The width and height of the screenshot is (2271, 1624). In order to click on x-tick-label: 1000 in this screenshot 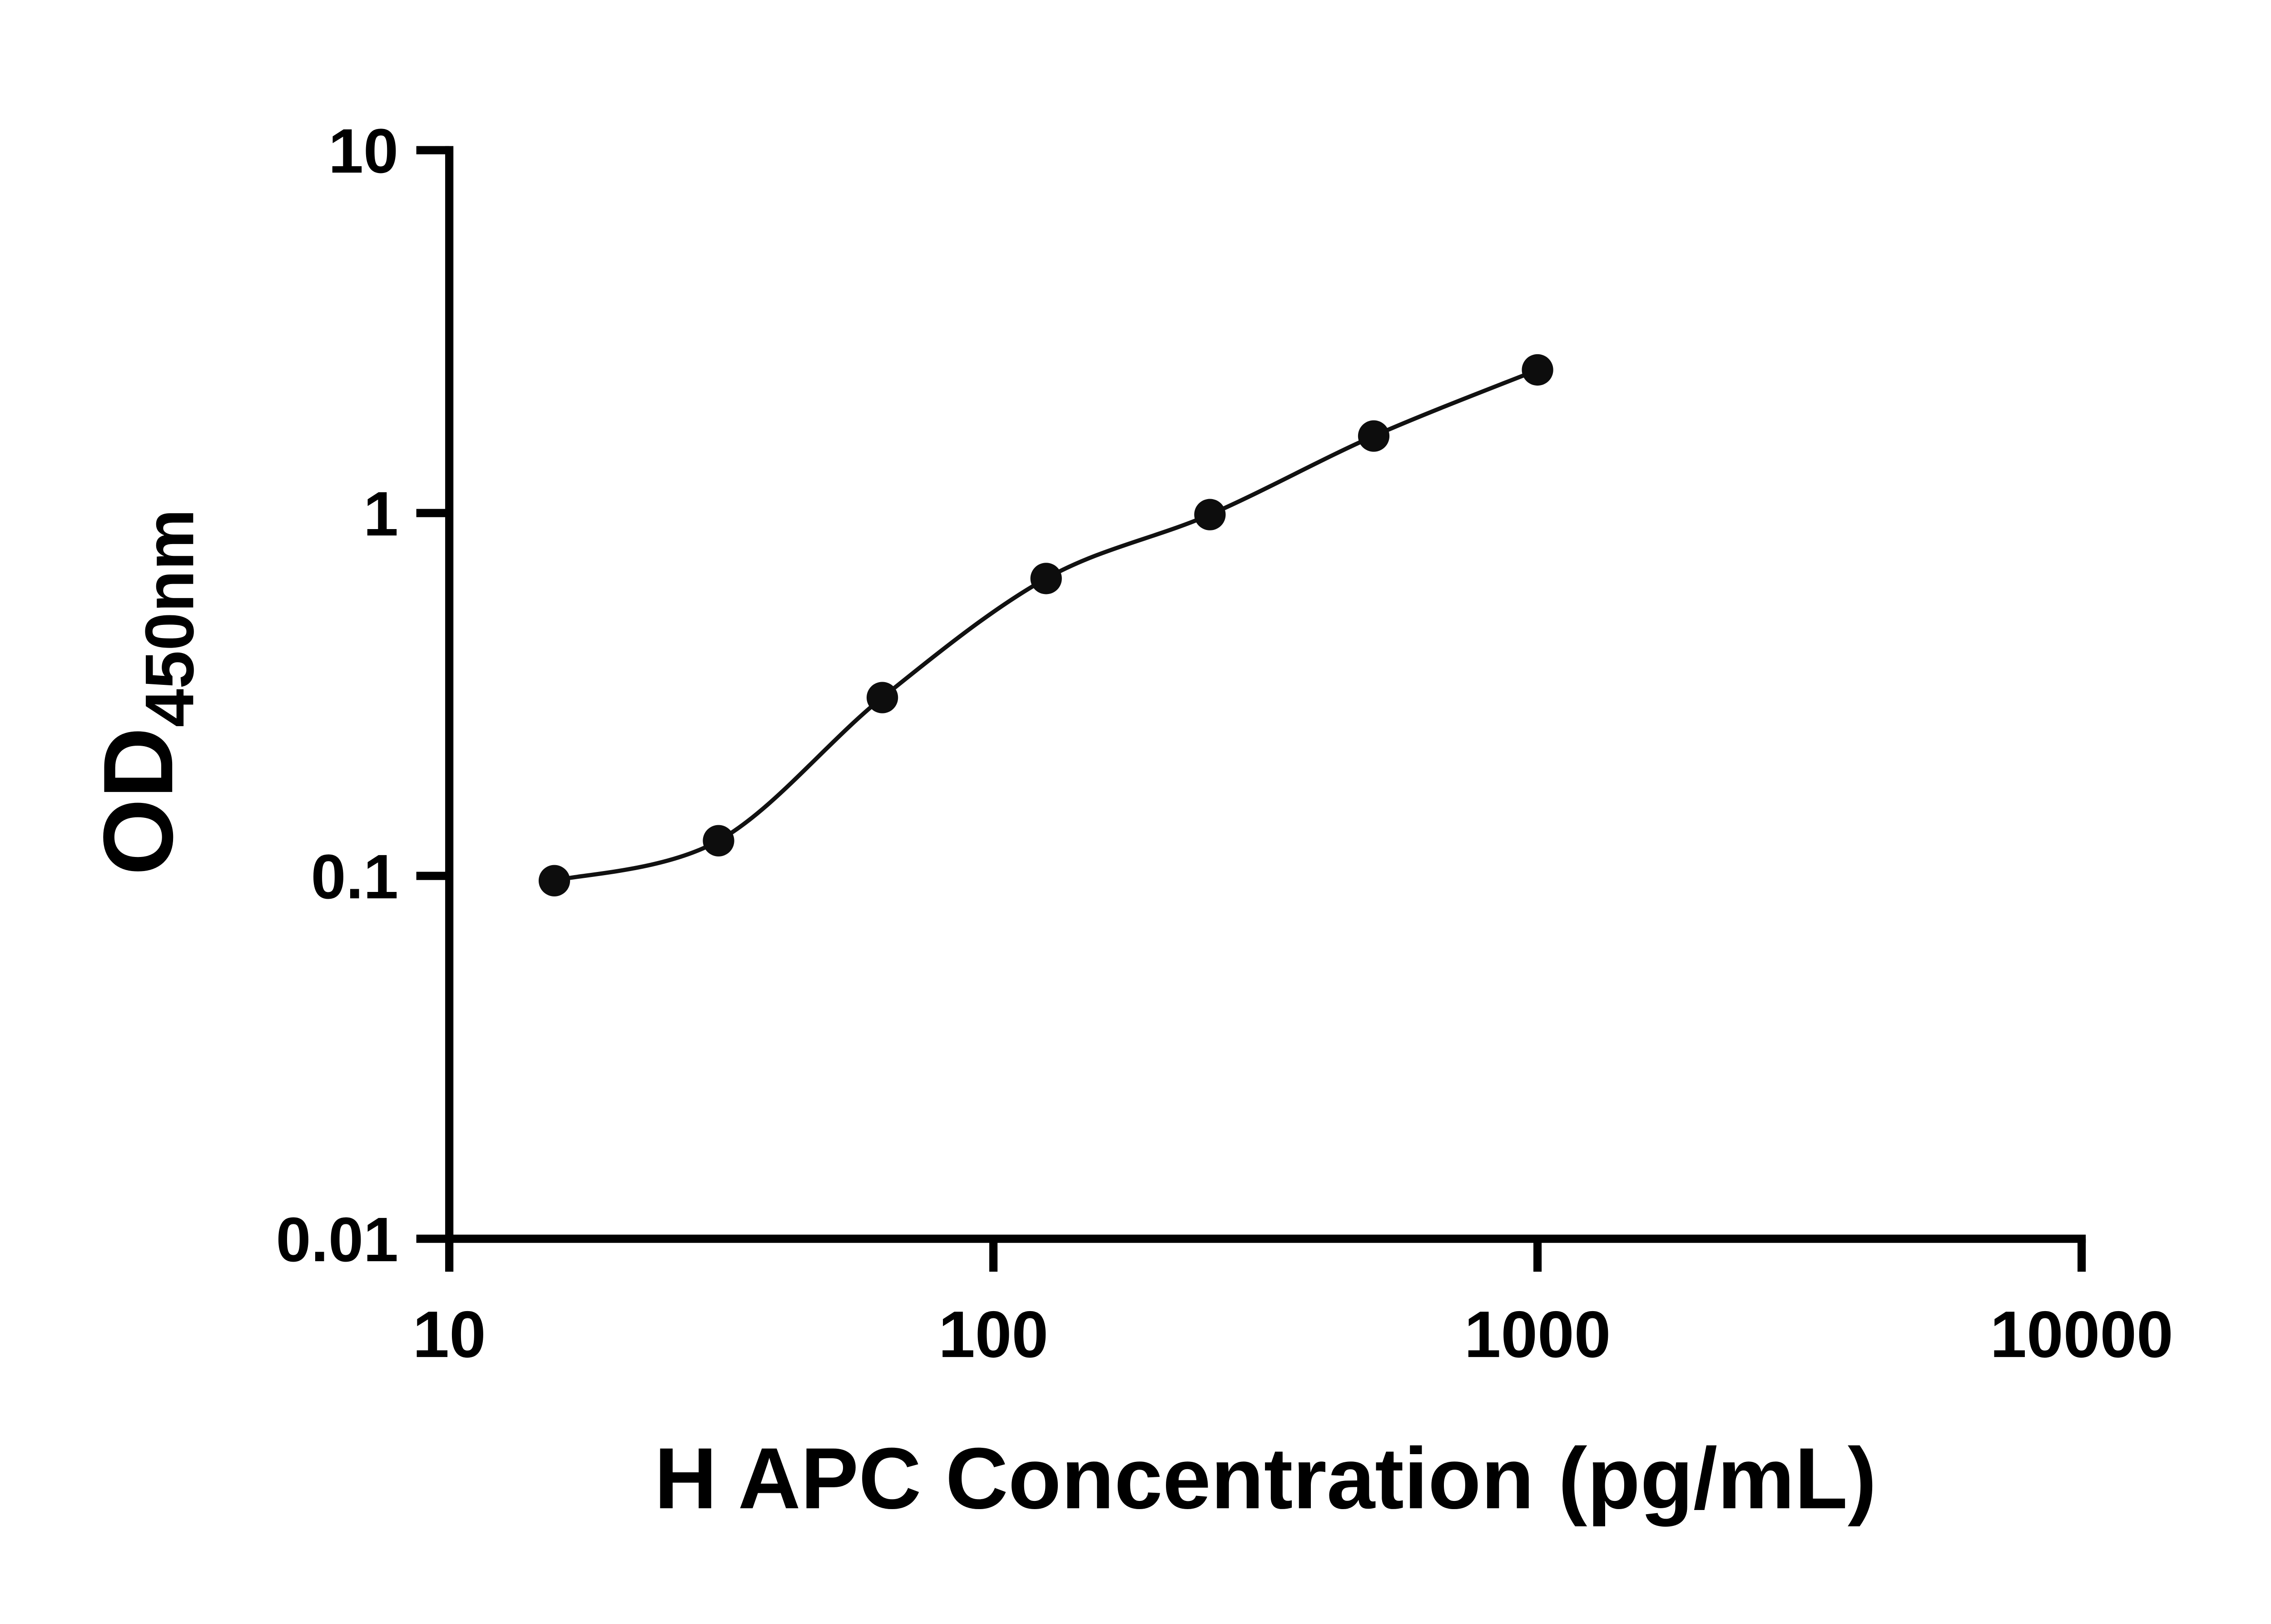, I will do `click(1537, 1334)`.